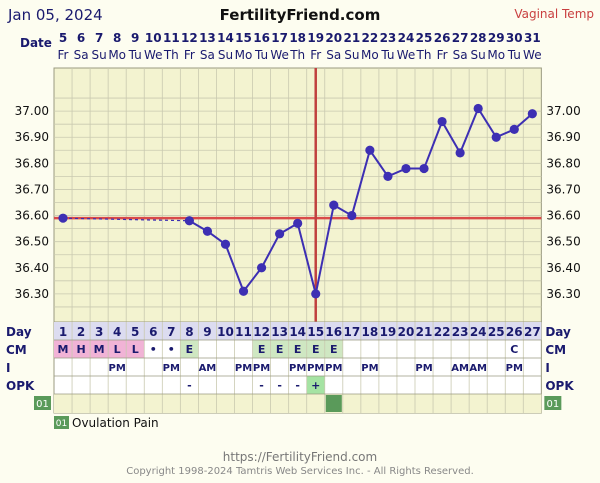  I want to click on cm-cell: •, so click(153, 349).